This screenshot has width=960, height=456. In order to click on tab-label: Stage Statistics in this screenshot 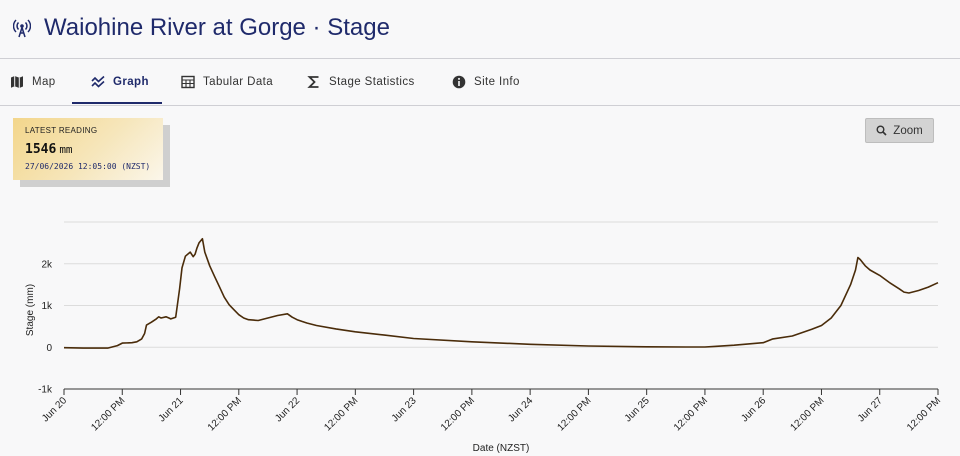, I will do `click(372, 82)`.